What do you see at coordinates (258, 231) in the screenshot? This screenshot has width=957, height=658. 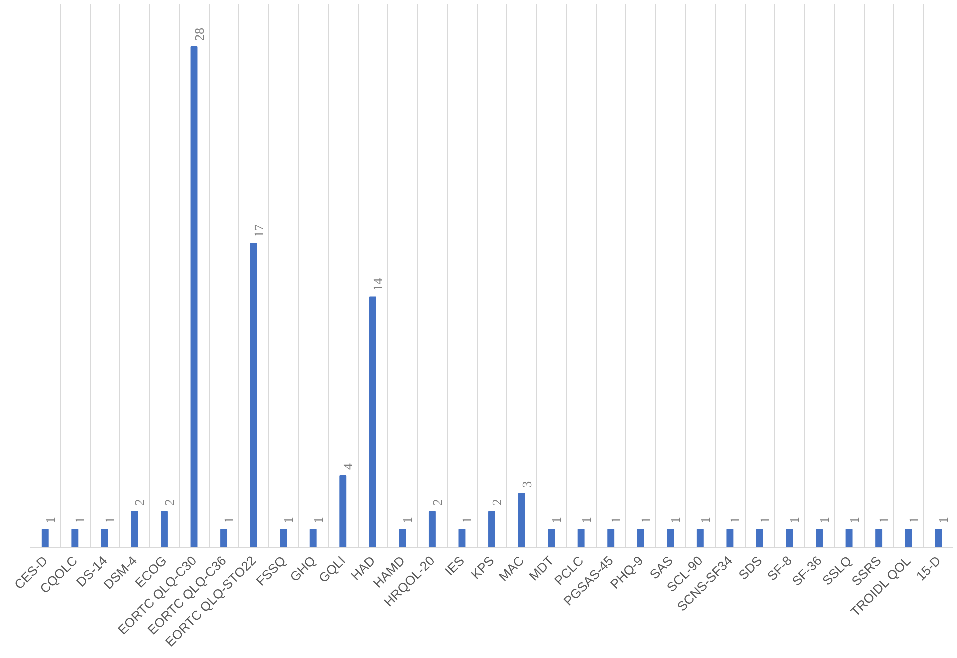 I see `data-label: 17` at bounding box center [258, 231].